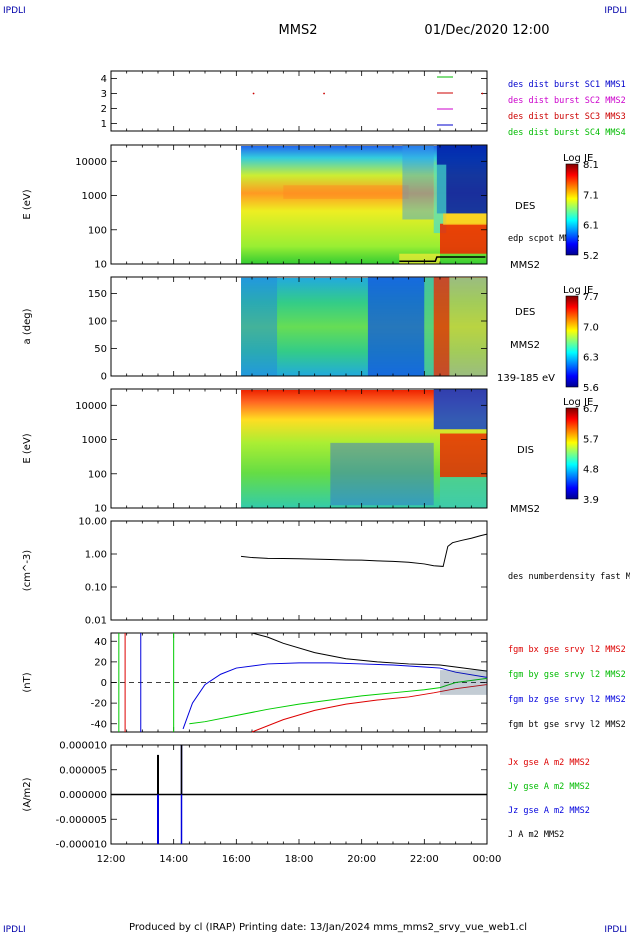  What do you see at coordinates (567, 700) in the screenshot?
I see `fgm-legend-label: fgm bz gse srvy l2 MMS2` at bounding box center [567, 700].